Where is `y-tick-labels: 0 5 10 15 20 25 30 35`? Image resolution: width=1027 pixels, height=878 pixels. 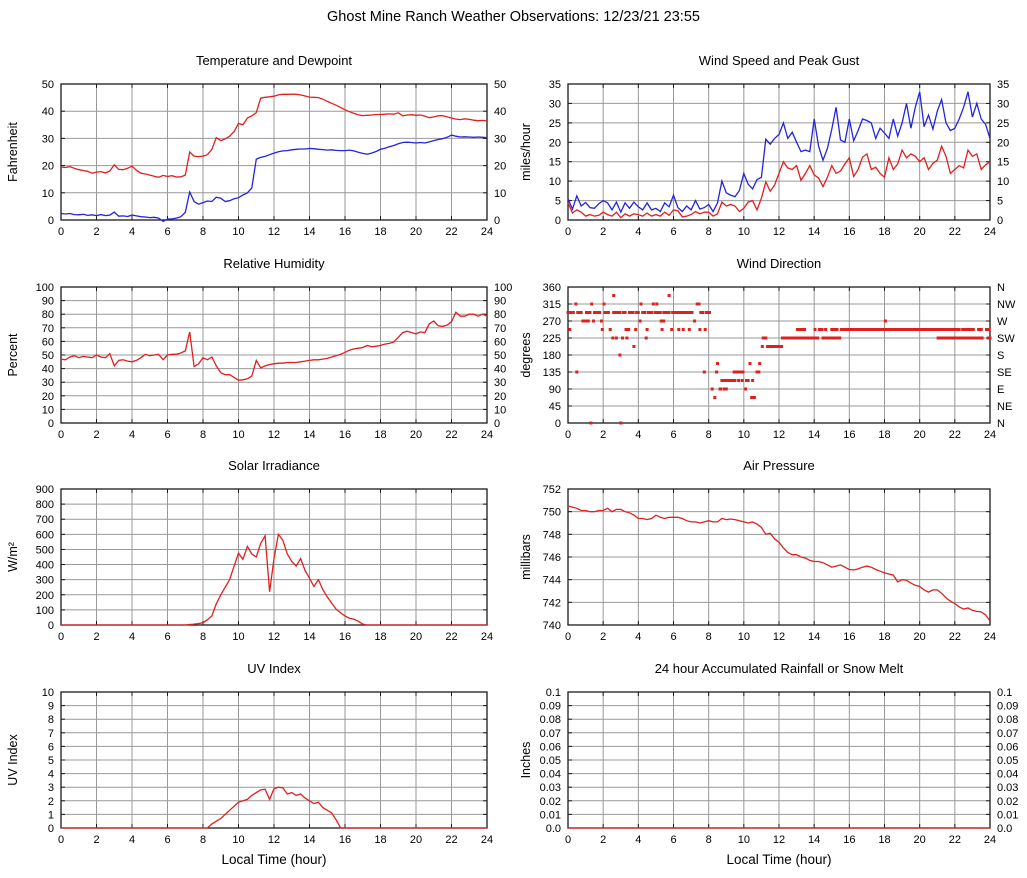
y-tick-labels: 0 5 10 15 20 25 30 35 is located at coordinates (555, 153).